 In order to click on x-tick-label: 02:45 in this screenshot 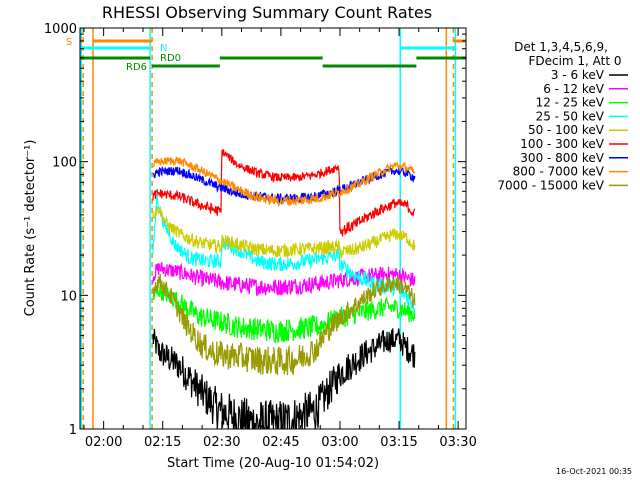, I will do `click(280, 442)`.